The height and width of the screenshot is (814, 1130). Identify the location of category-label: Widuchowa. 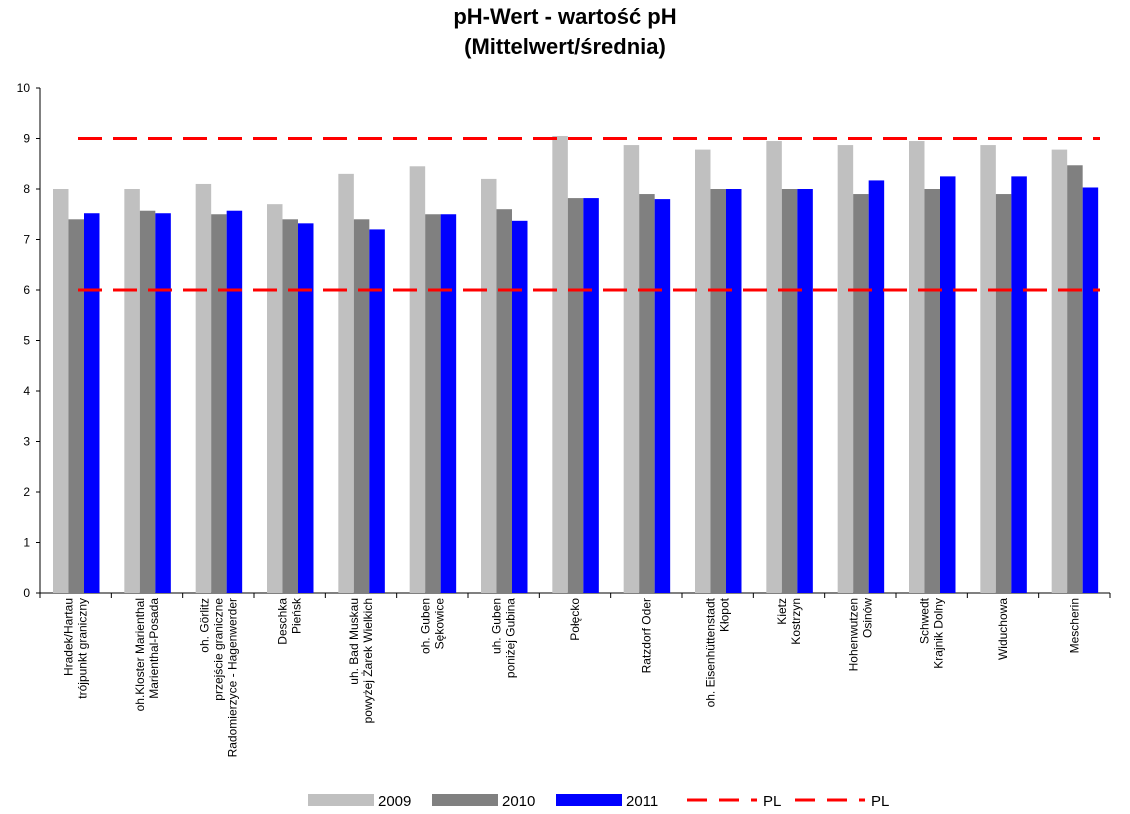
(1003, 629).